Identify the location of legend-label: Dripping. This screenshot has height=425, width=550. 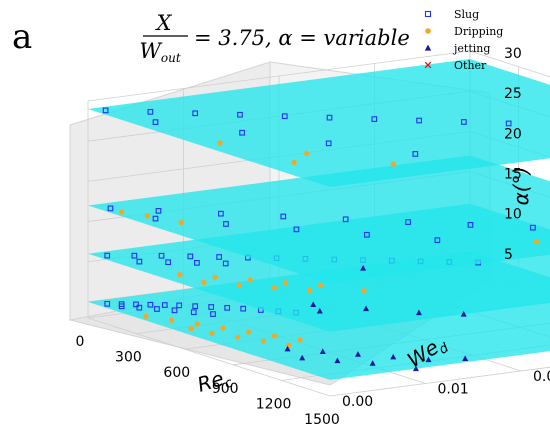
(478, 31).